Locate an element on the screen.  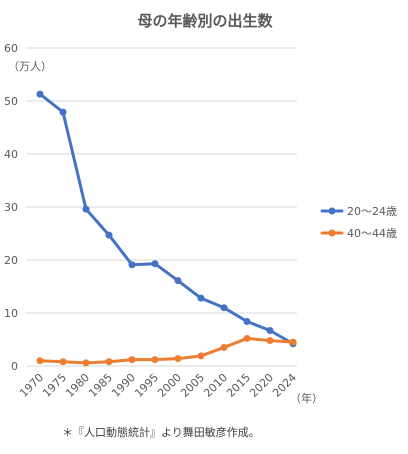
y-tick-label: 0 is located at coordinates (14, 366).